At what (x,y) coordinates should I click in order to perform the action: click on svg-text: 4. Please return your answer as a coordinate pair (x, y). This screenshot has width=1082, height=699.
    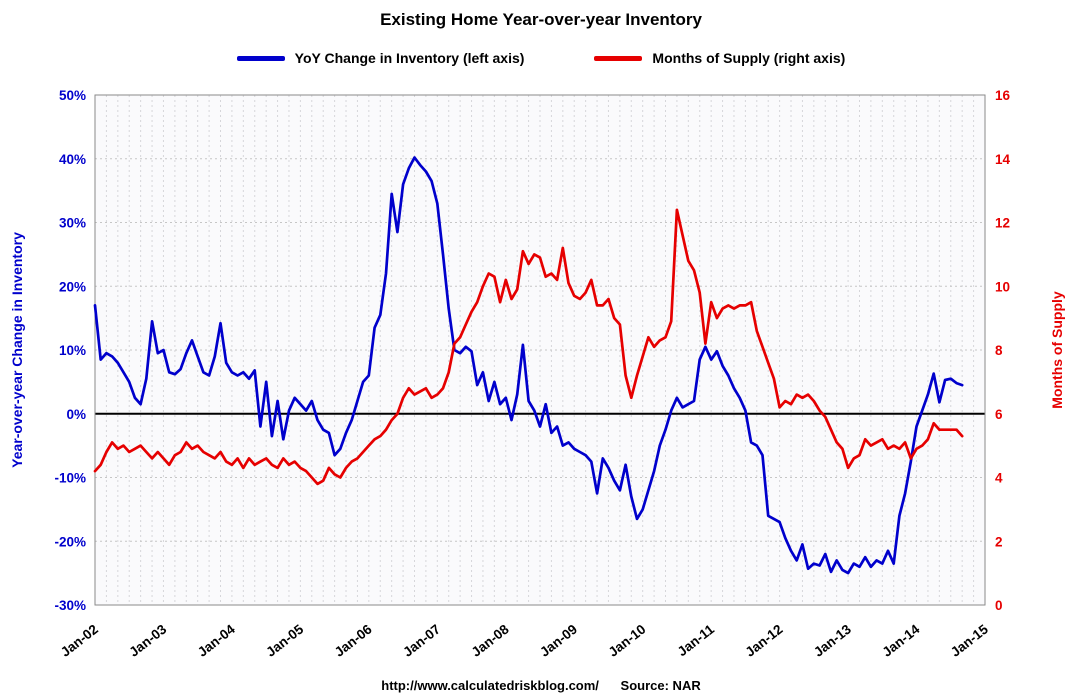
    Looking at the image, I should click on (999, 478).